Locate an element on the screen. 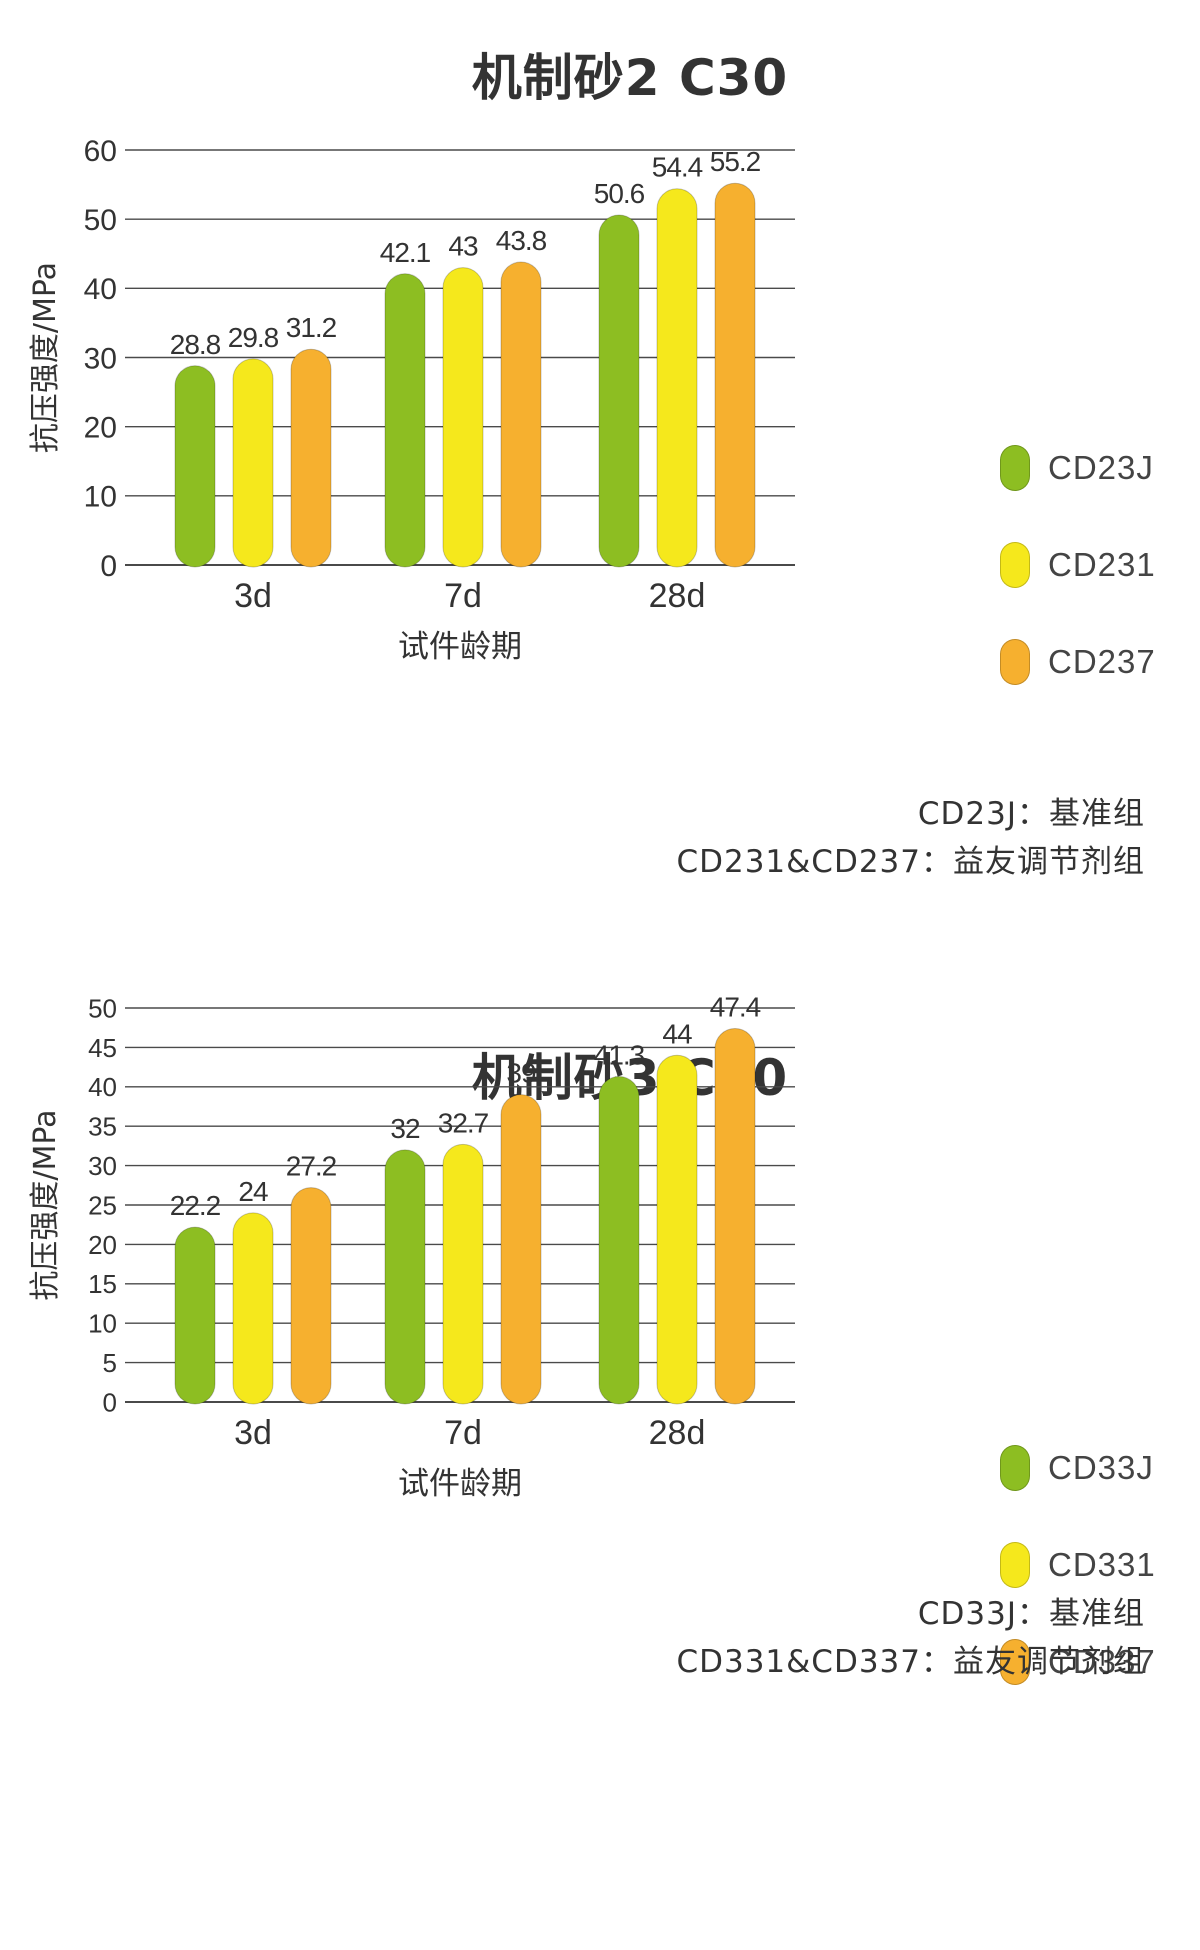  data-label: 39 is located at coordinates (521, 1073).